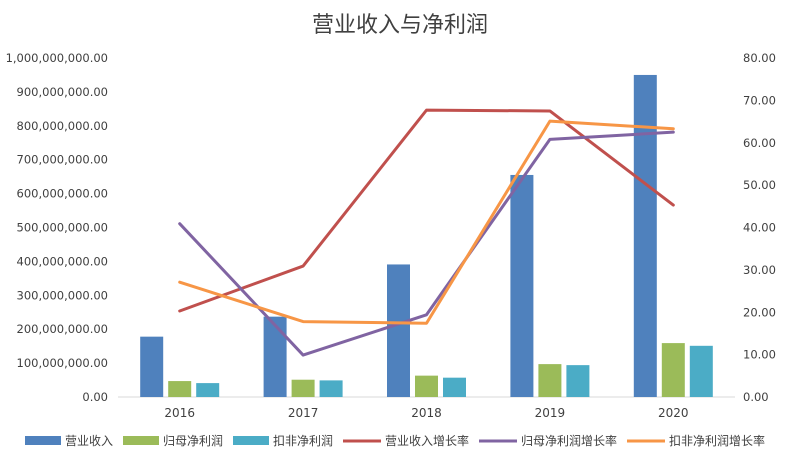 The image size is (800, 459). Describe the element at coordinates (62, 228) in the screenshot. I see `left-tick-label: 500,000,000.00` at that location.